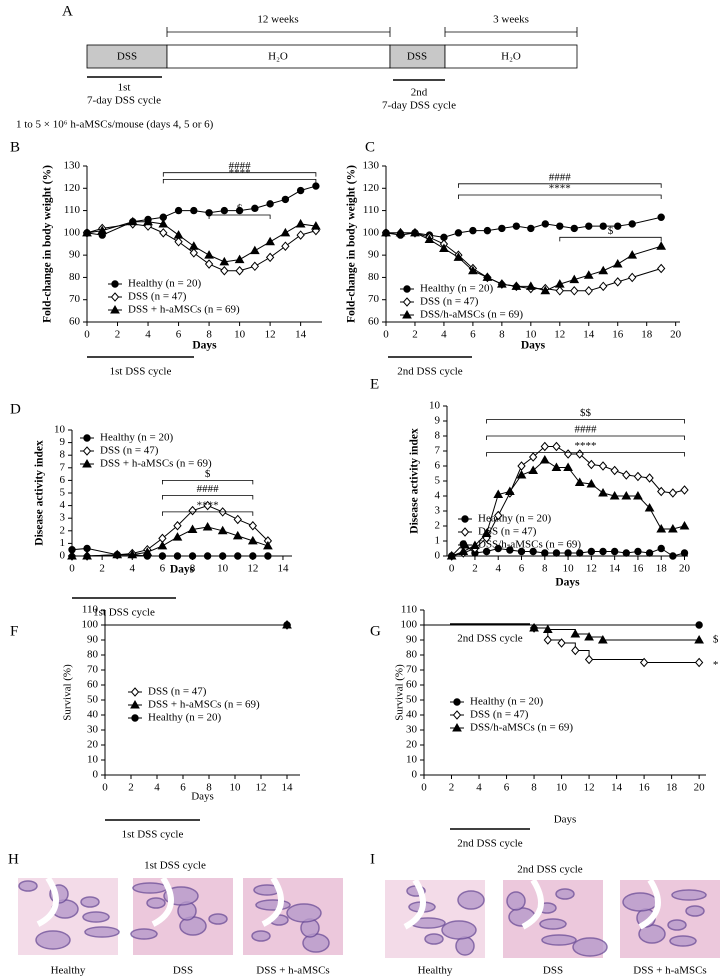 This screenshot has width=724, height=980. I want to click on y-axis-label: Fold-change in body weight (%), so click(352, 244).